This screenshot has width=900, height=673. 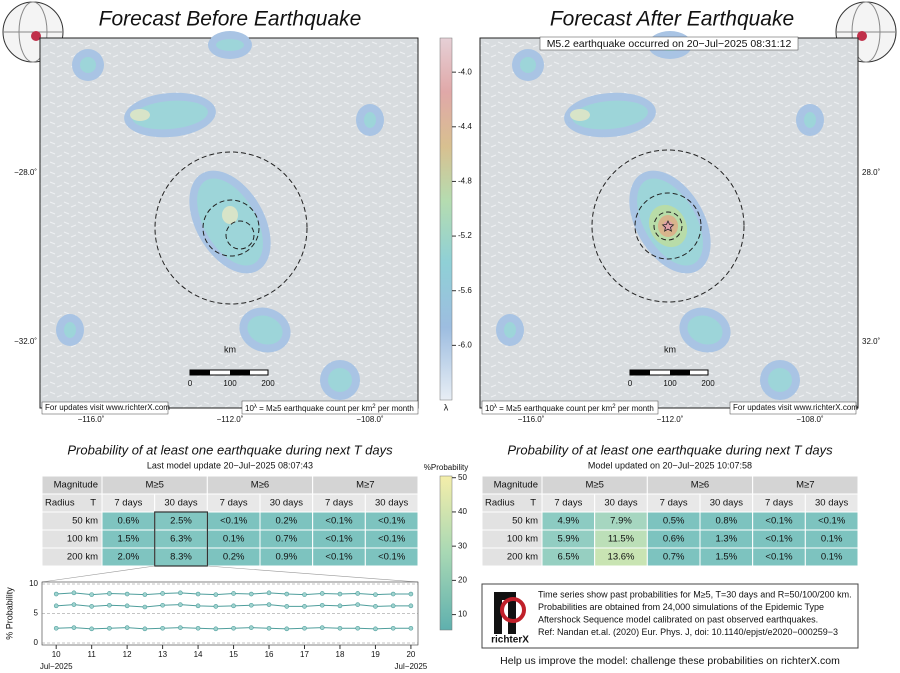 What do you see at coordinates (462, 477) in the screenshot?
I see `colorbar-tick-label: 50` at bounding box center [462, 477].